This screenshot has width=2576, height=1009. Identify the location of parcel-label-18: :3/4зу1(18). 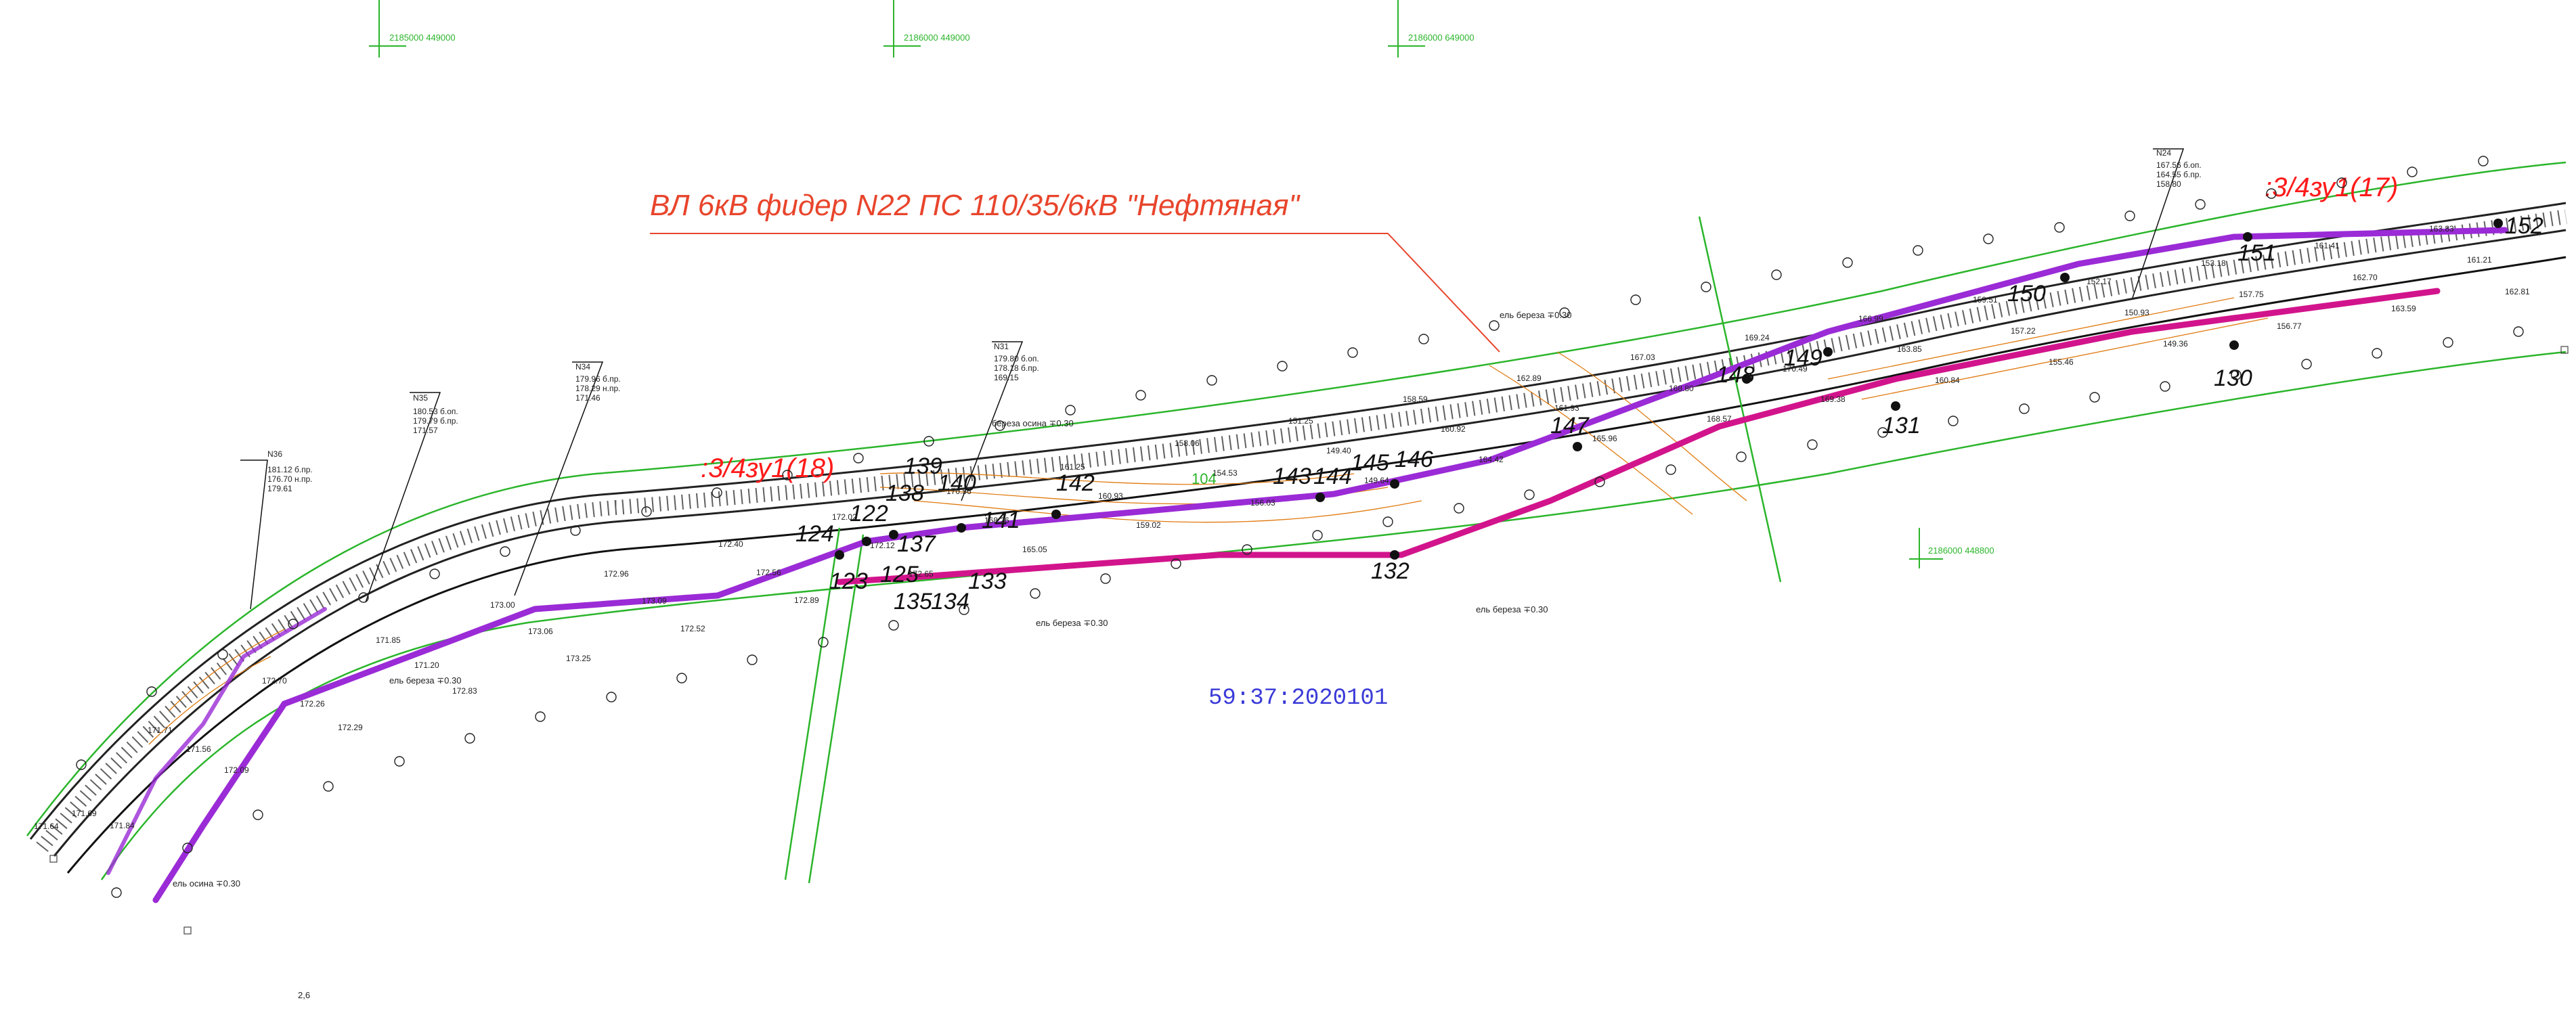
(767, 468).